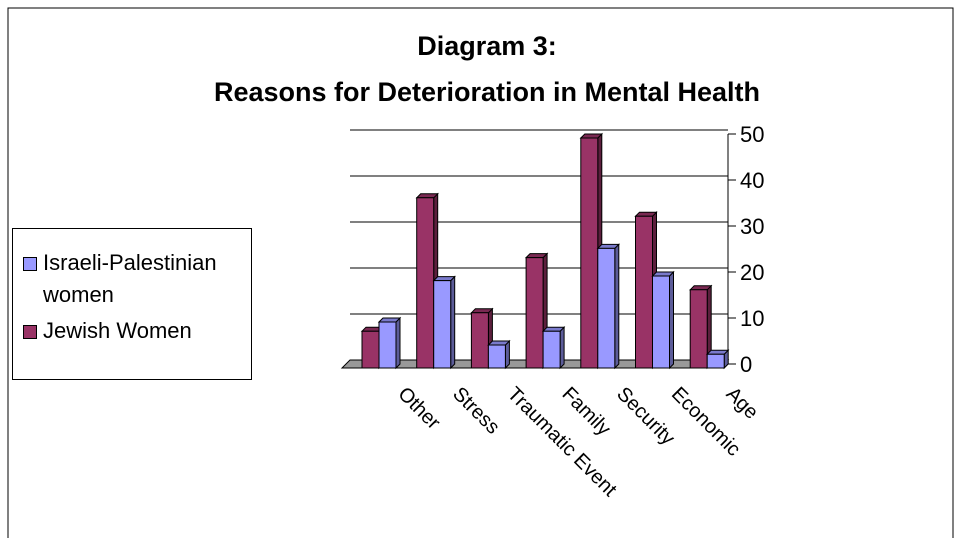  I want to click on legend-entry: Israeli-Palestinian women, so click(135, 280).